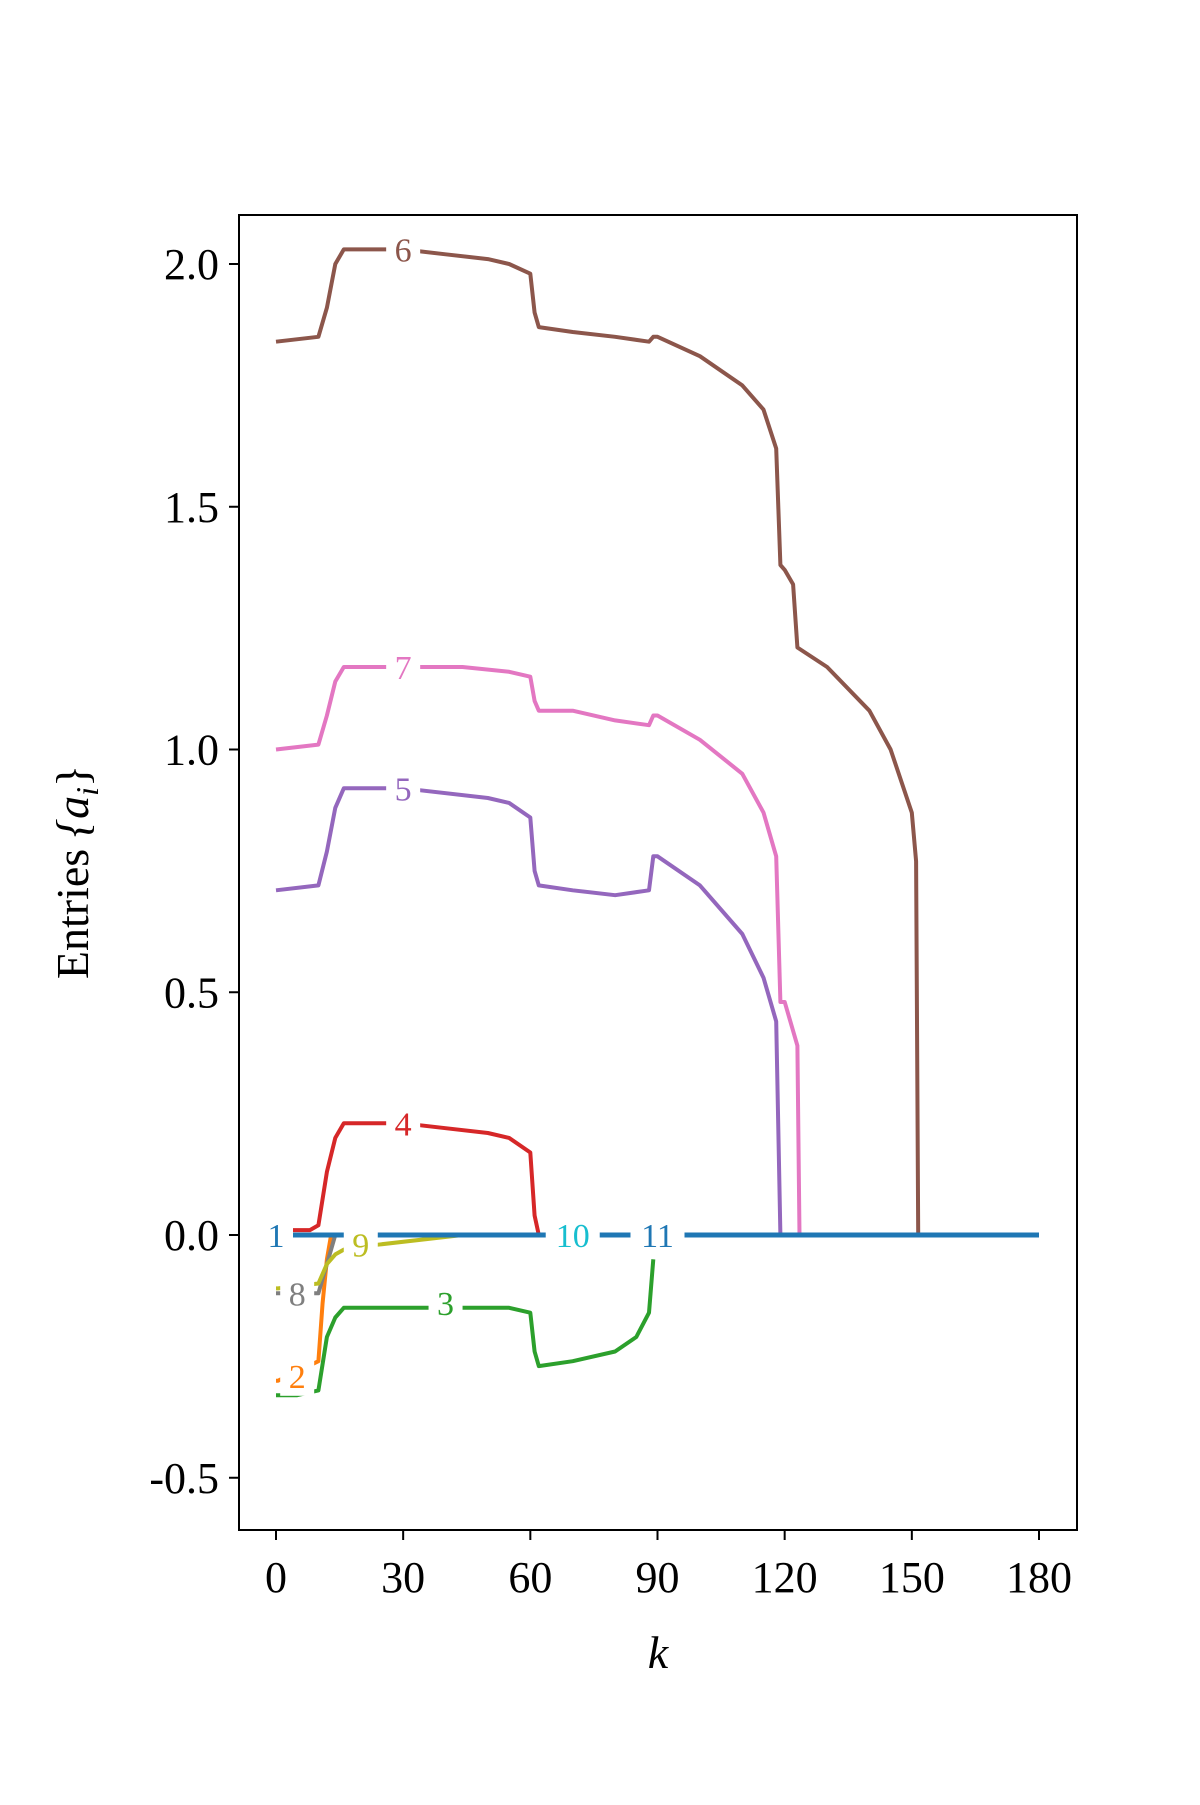  Describe the element at coordinates (194, 871) in the screenshot. I see `y-axis-ticks: -0.5 0.0 0.5 1.0 1.5 2.0` at that location.